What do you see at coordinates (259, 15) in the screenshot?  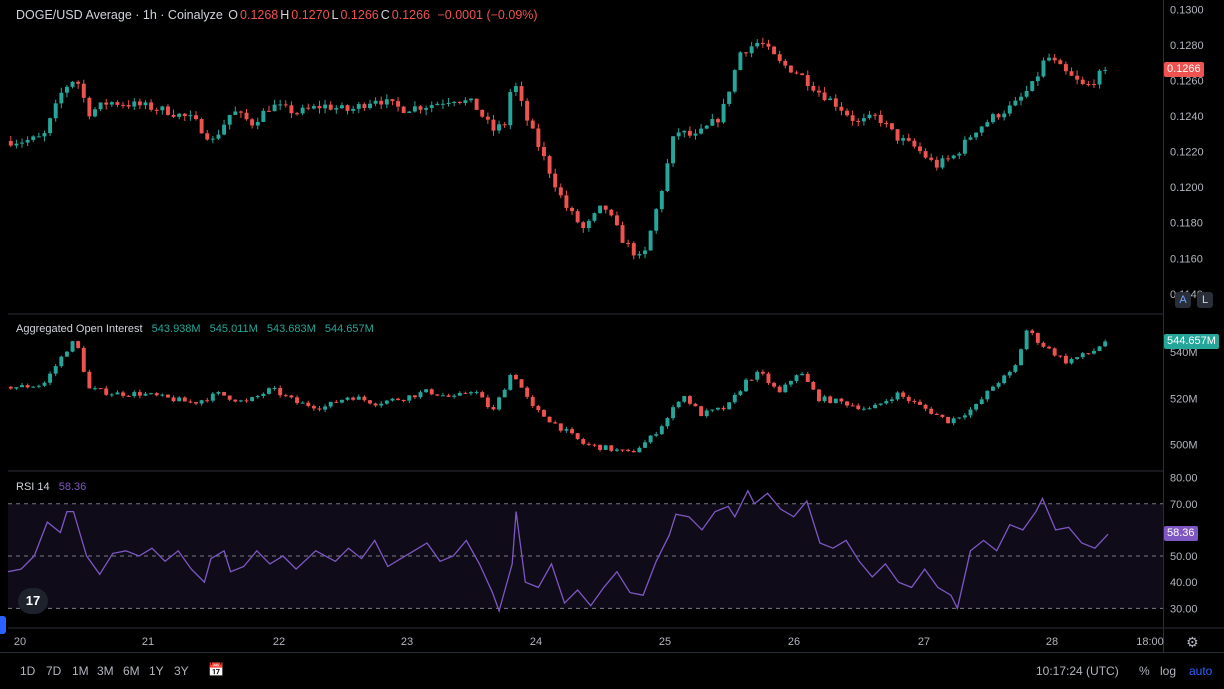 I see `ohlc-value: 0.1268` at bounding box center [259, 15].